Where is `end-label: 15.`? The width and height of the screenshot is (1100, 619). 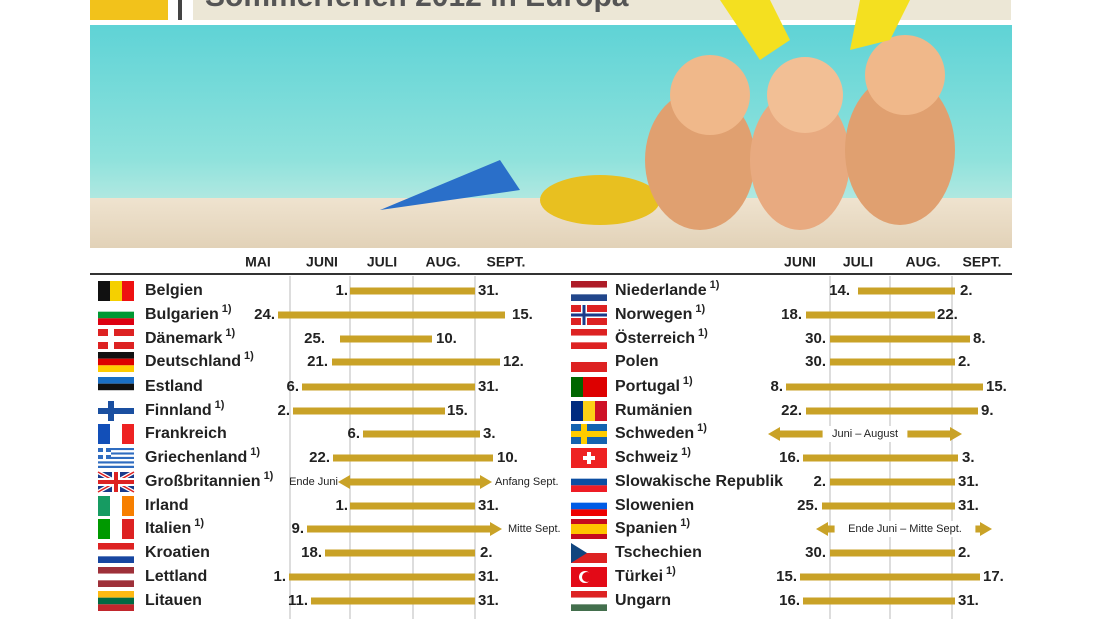 end-label: 15. is located at coordinates (522, 314).